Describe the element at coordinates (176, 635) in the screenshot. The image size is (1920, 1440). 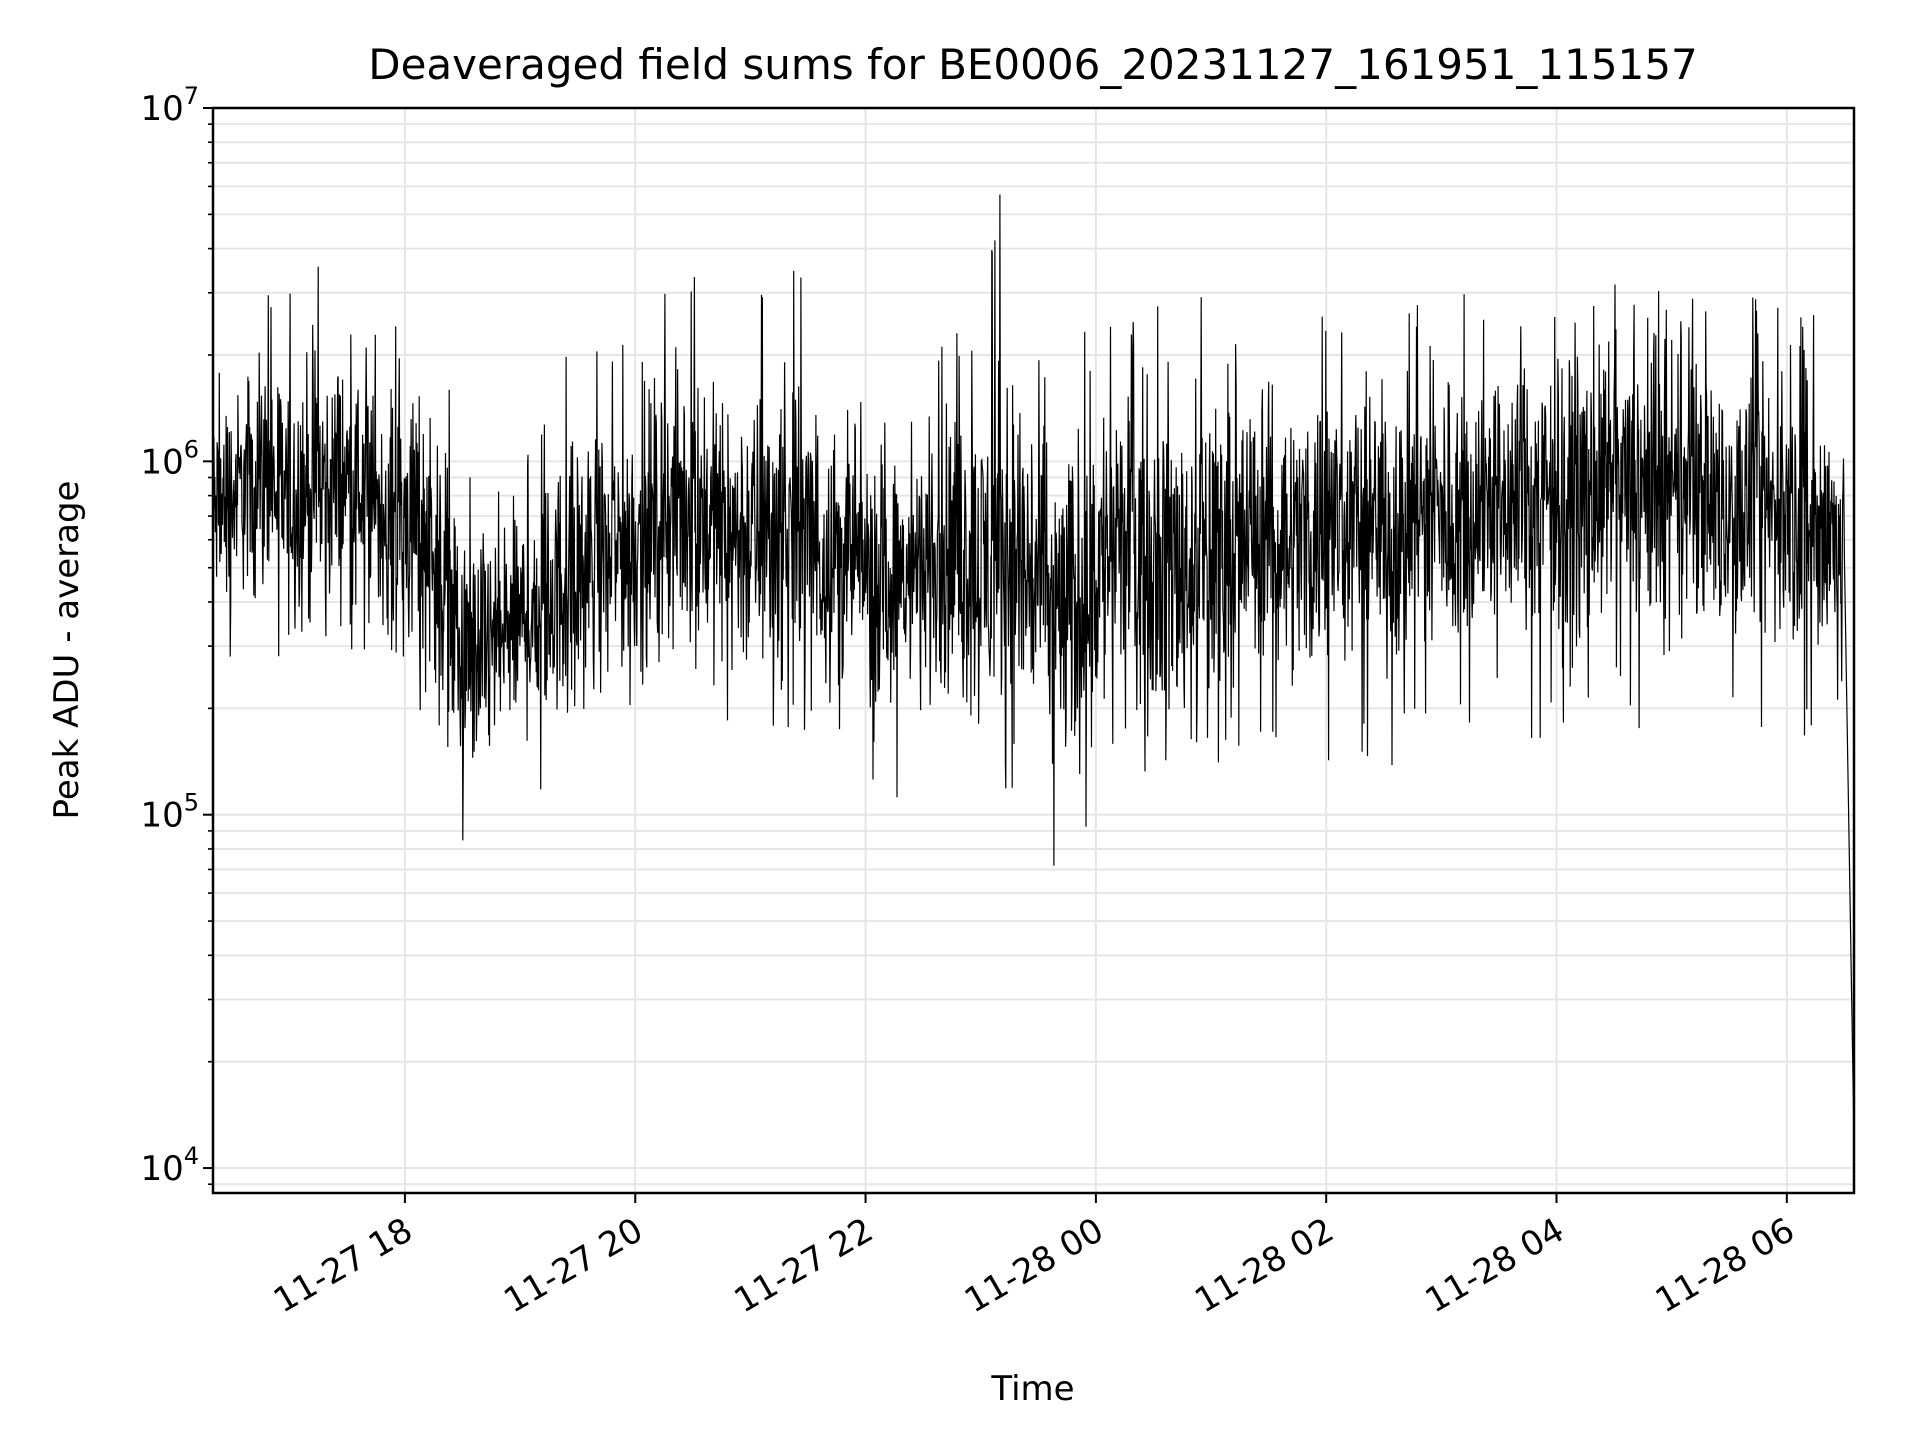
I see `y-axis: 10⁴ 10⁵ 10⁶ 10⁷` at that location.